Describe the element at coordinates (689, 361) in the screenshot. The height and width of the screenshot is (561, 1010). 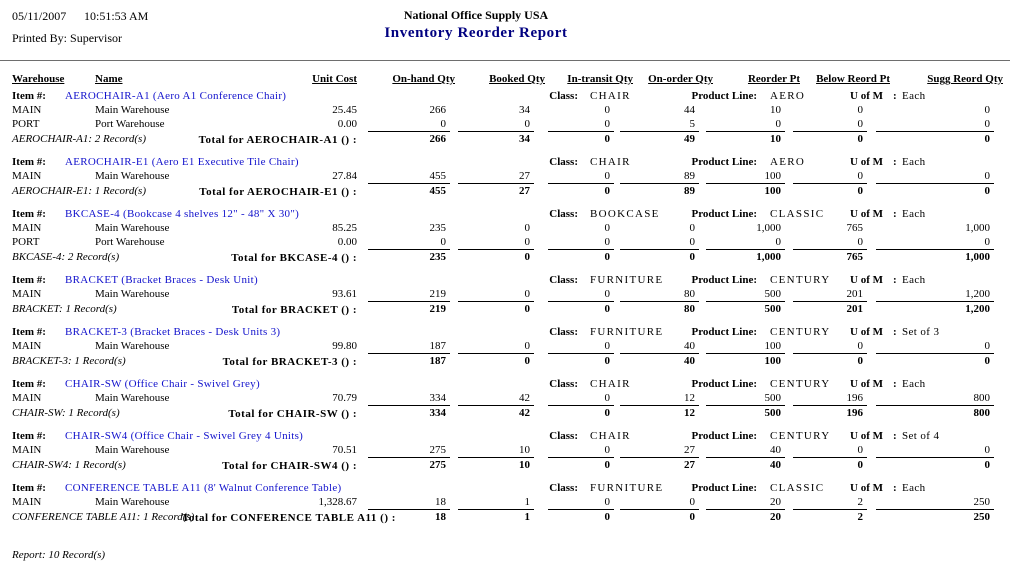
I see `total-on-order: 40` at that location.